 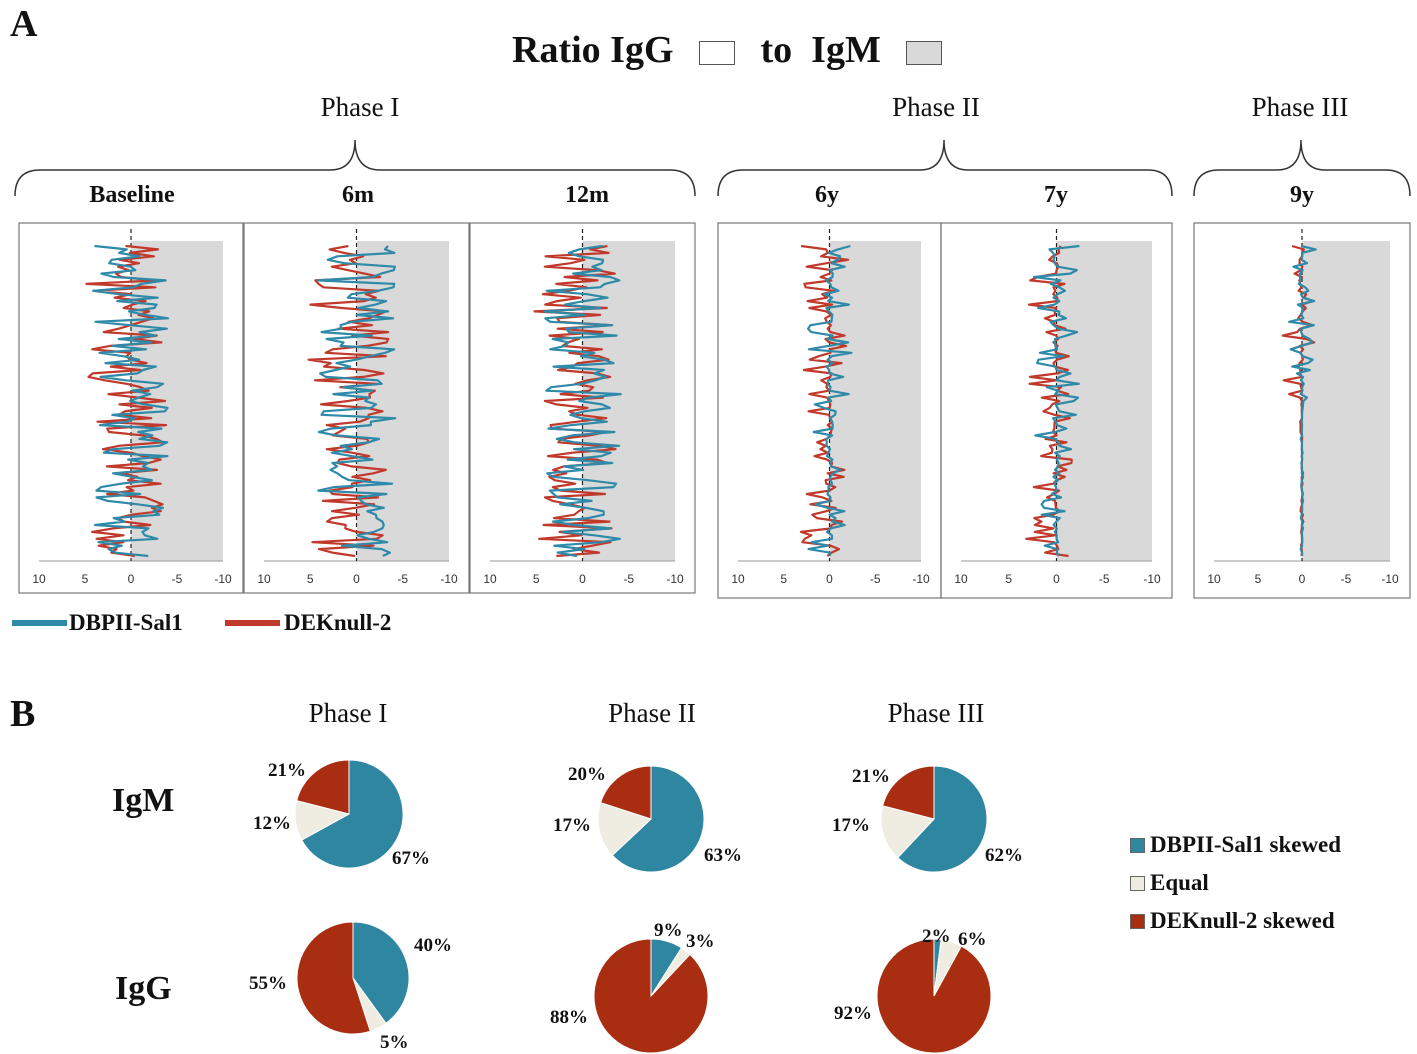 What do you see at coordinates (268, 983) in the screenshot?
I see `pie-label: 55%` at bounding box center [268, 983].